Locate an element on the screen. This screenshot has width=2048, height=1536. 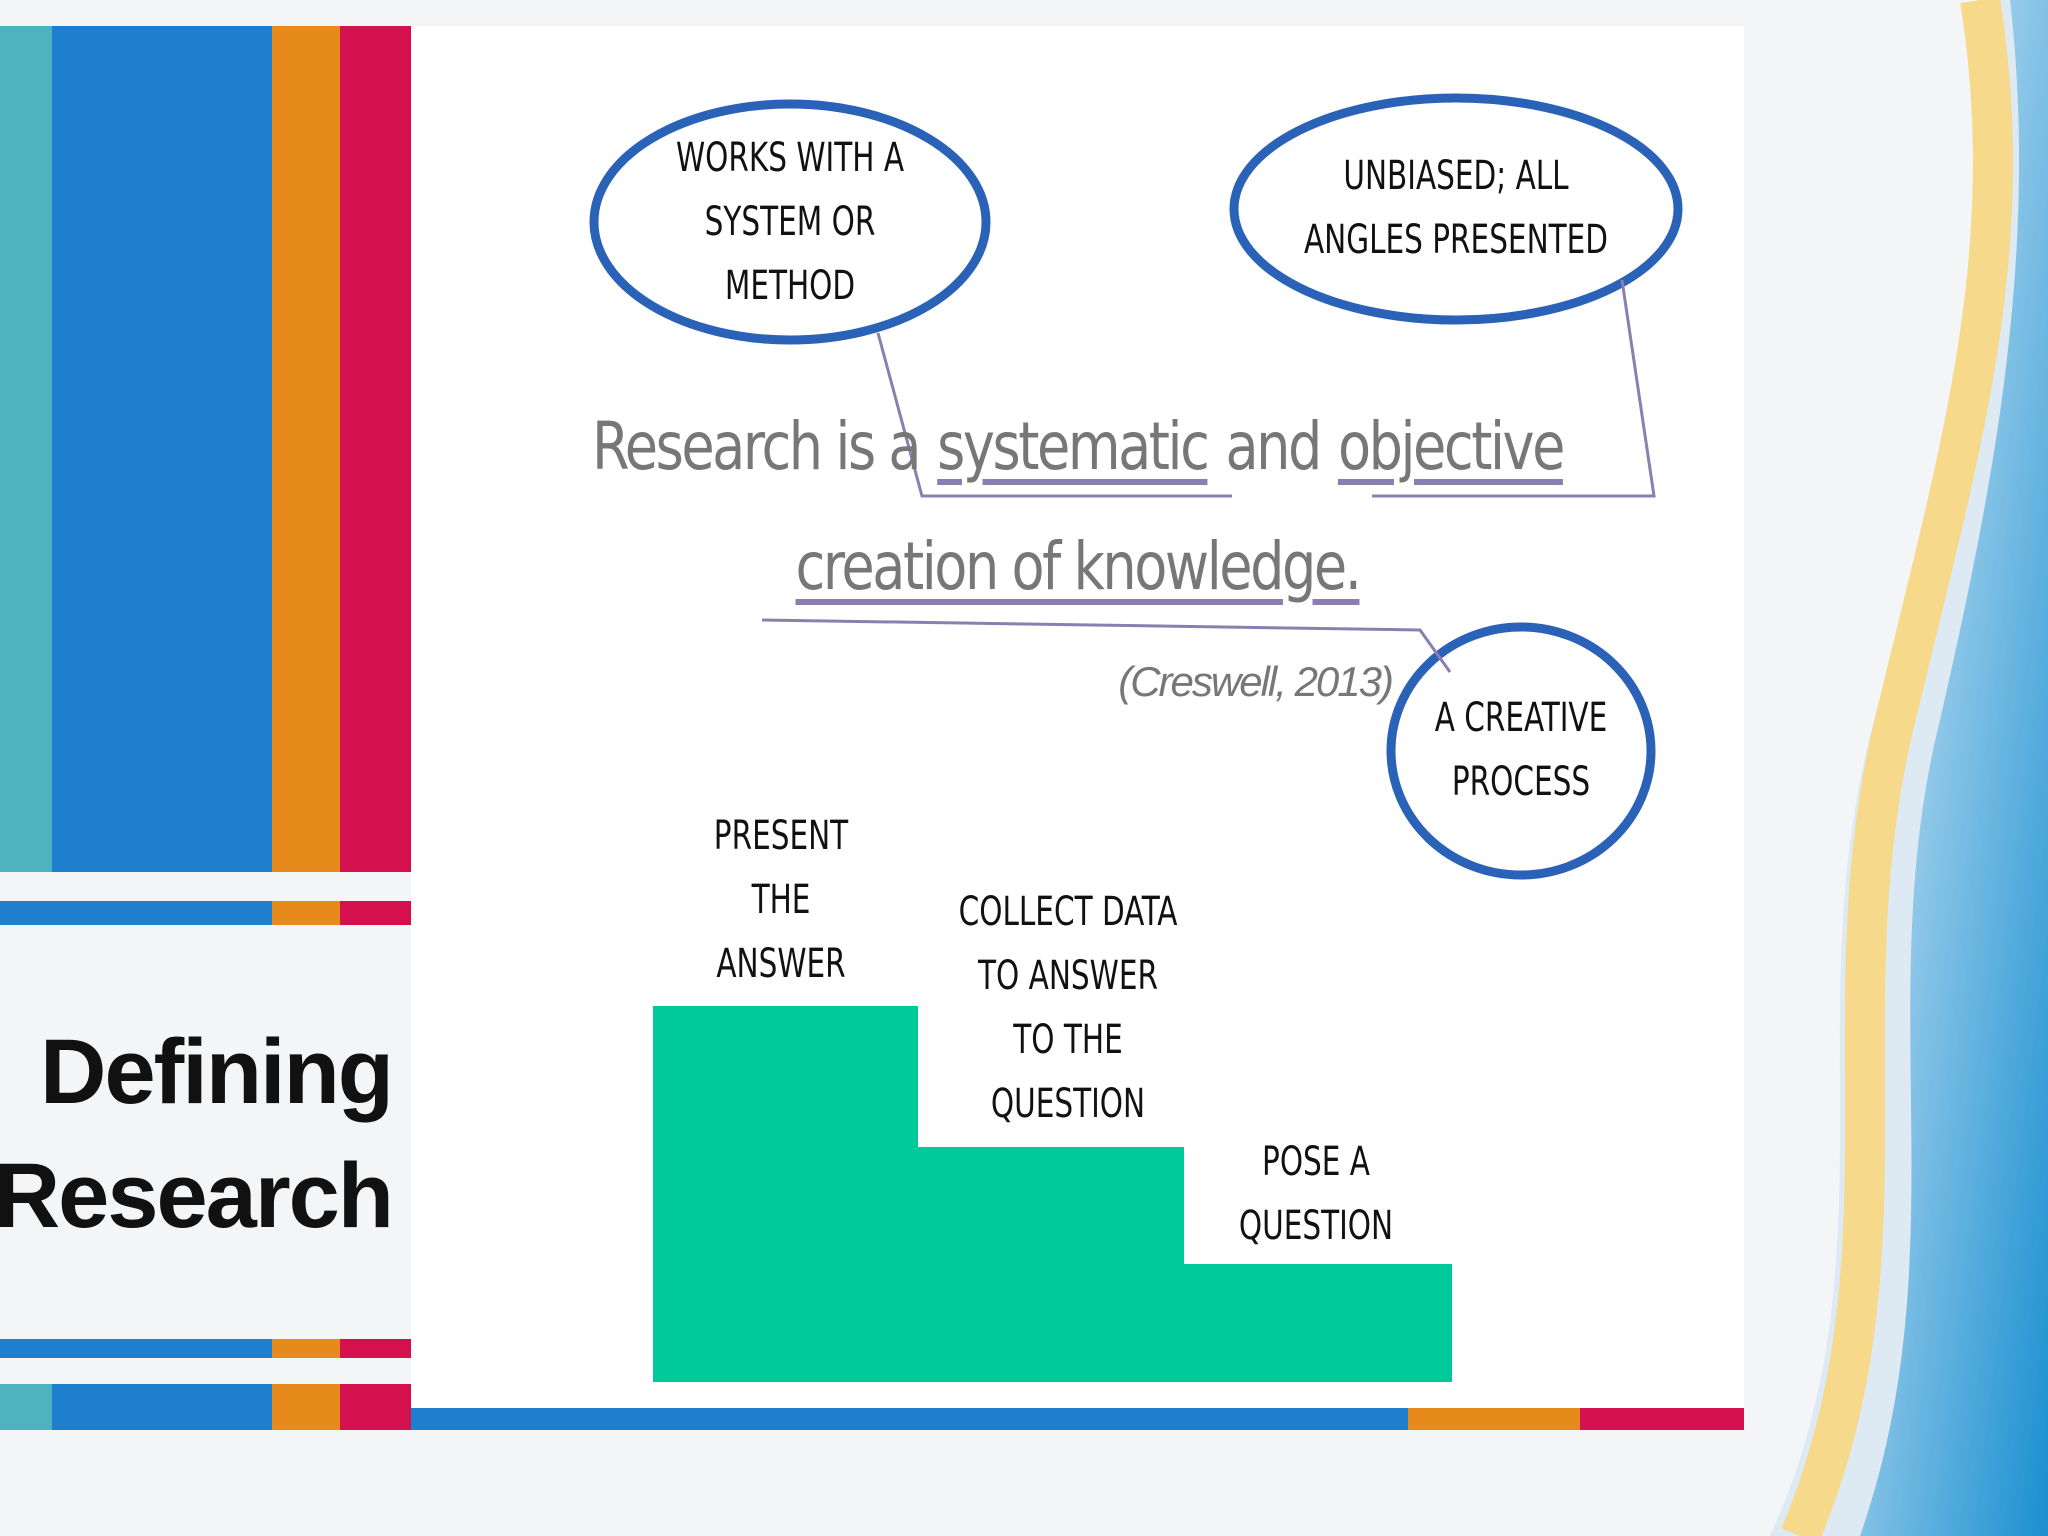
text-line: PROCESS is located at coordinates (1521, 782).